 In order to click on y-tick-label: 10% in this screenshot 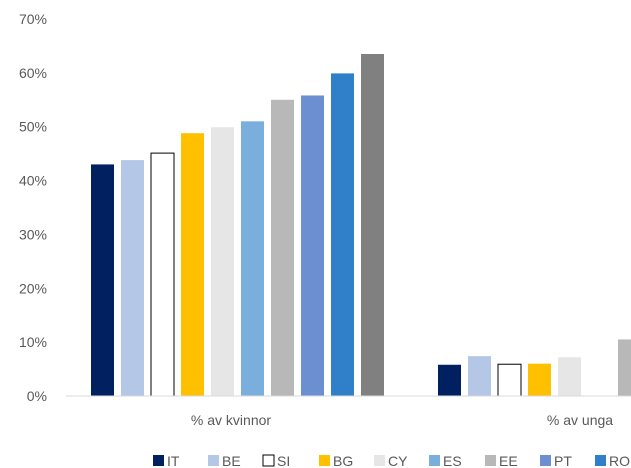, I will do `click(33, 342)`.